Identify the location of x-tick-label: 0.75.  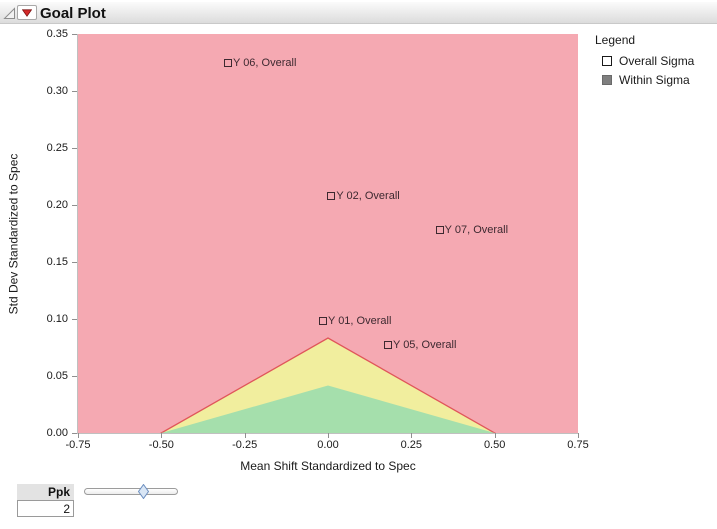
(578, 445).